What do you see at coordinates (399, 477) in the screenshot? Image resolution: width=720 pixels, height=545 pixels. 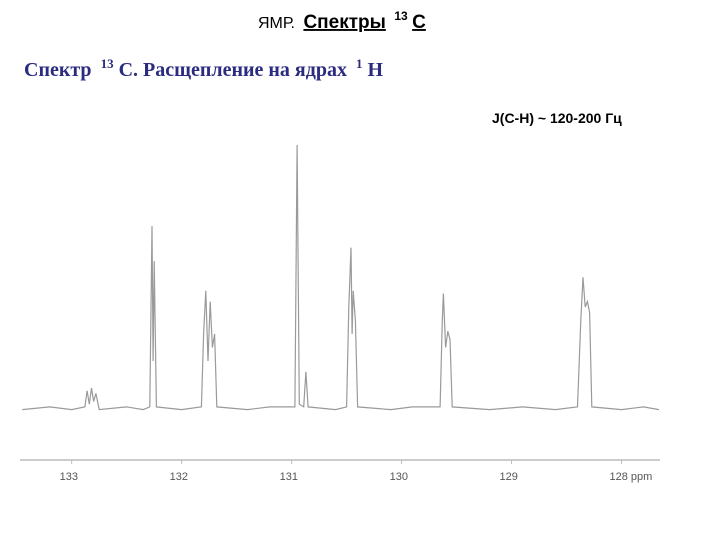 I see `x-tick-label: 130` at bounding box center [399, 477].